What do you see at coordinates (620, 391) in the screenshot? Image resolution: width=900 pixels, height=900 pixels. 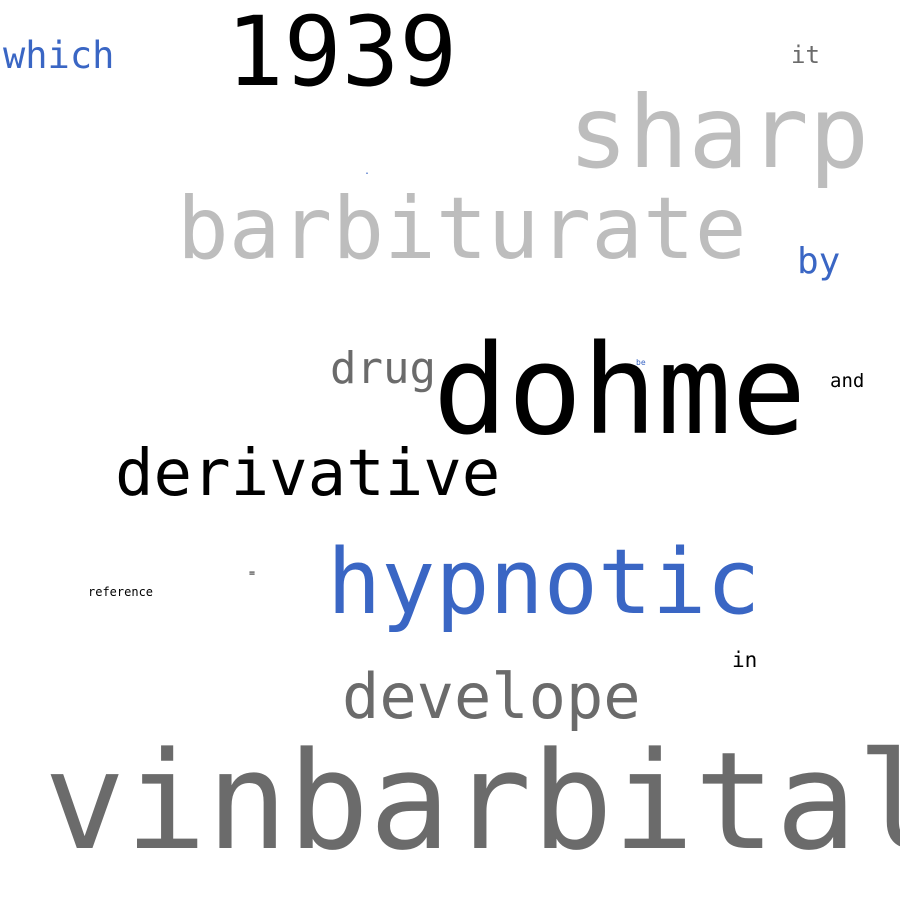 I see `word-dohme: dohme` at bounding box center [620, 391].